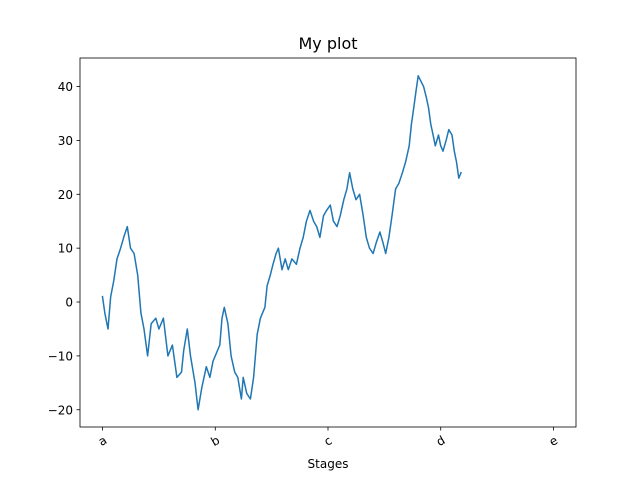  I want to click on y-tick-label: 0, so click(69, 303).